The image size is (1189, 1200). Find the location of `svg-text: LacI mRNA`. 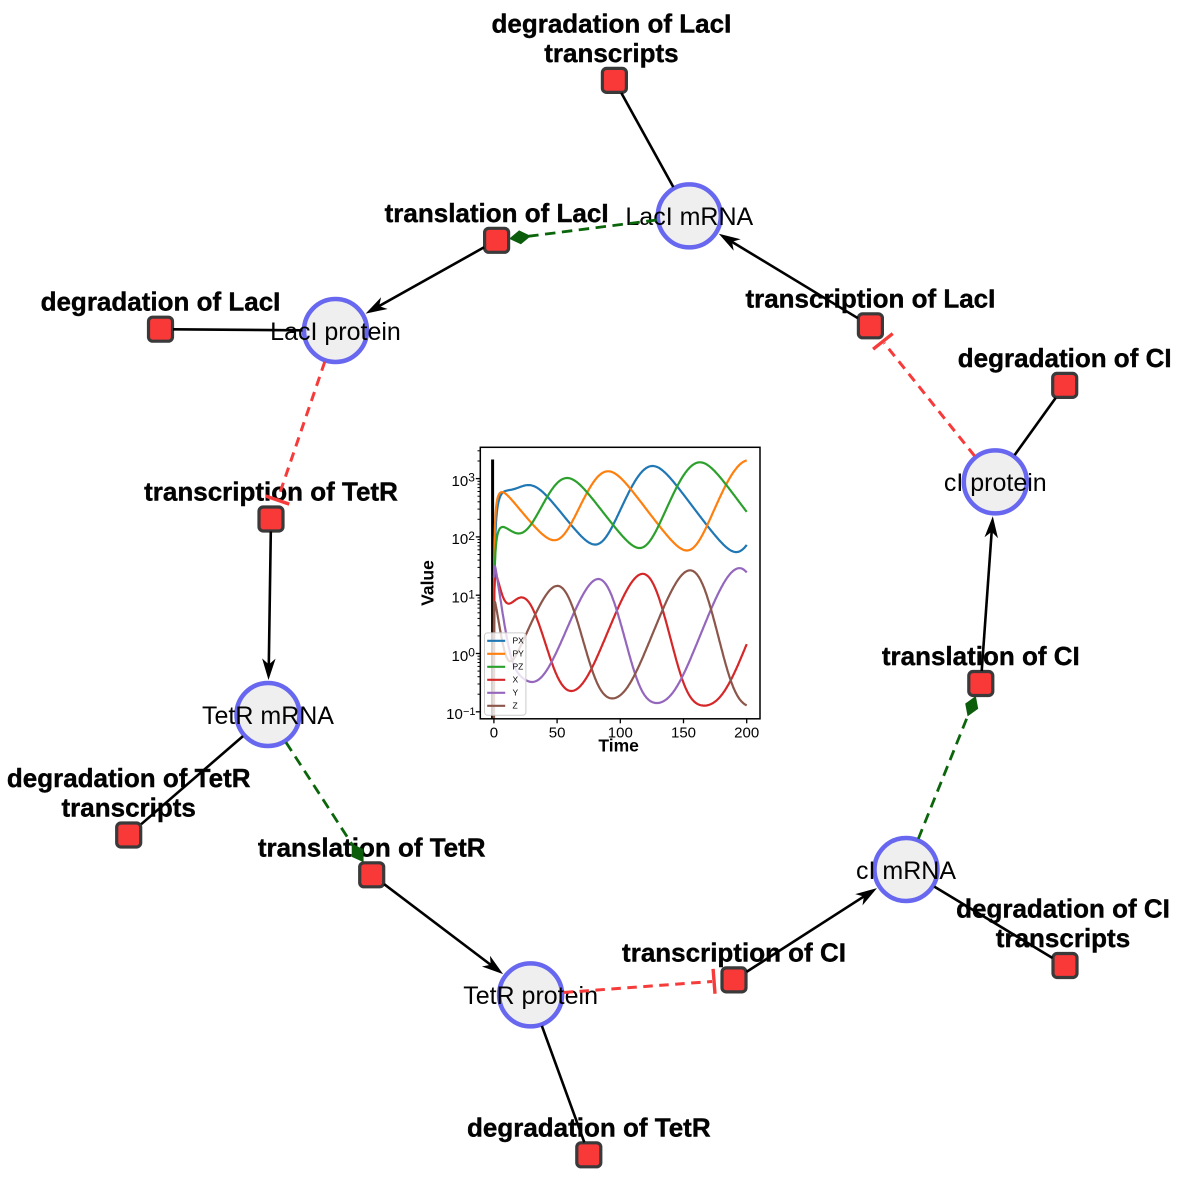

svg-text: LacI mRNA is located at coordinates (689, 217).